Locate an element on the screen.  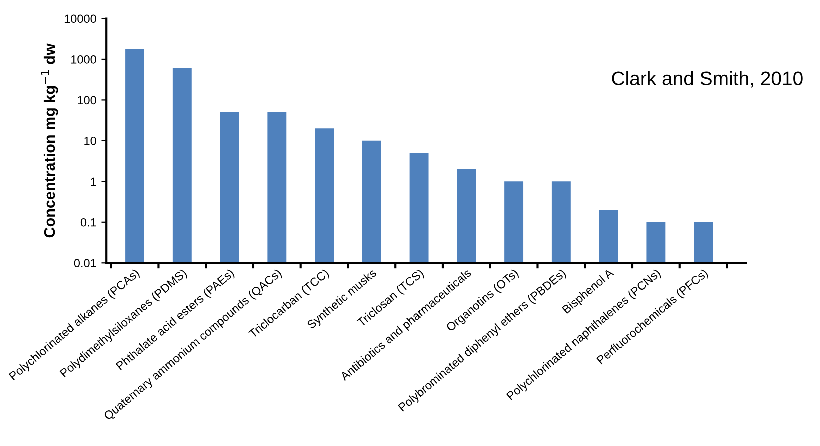
y-tick-label: 0.1 is located at coordinates (88, 222).